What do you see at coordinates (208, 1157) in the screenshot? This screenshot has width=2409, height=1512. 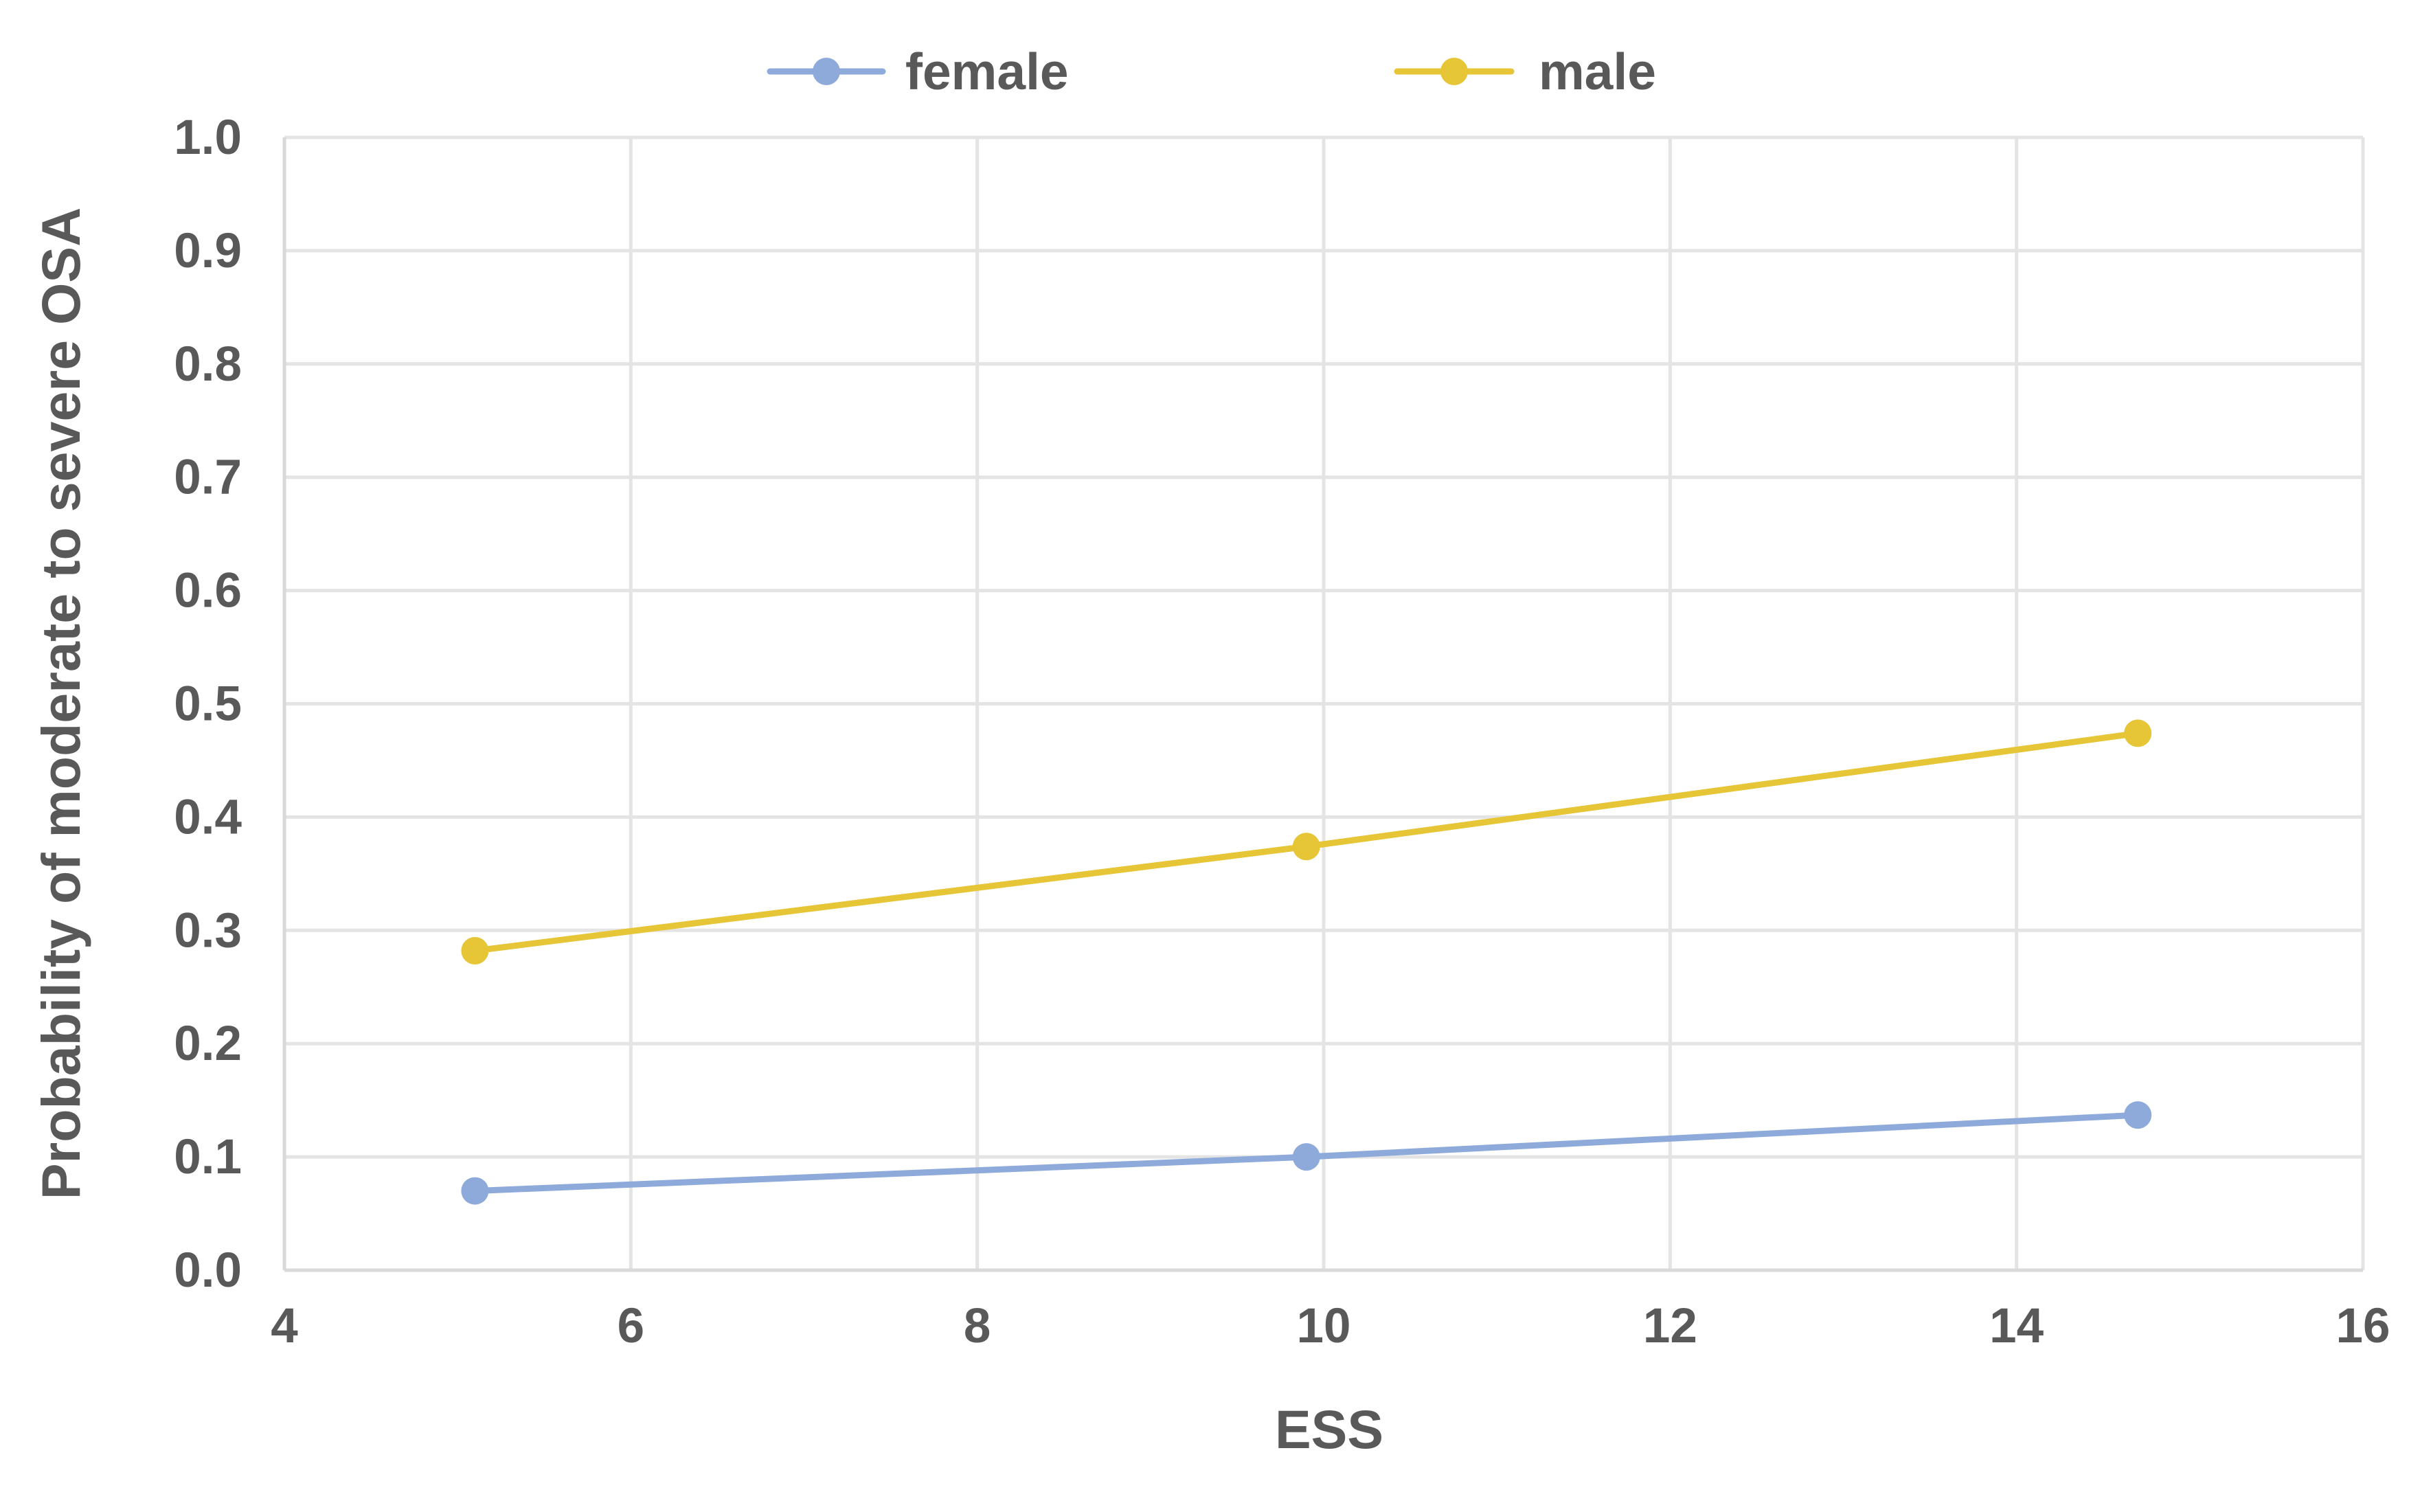 I see `y-tick-label: 0.1` at bounding box center [208, 1157].